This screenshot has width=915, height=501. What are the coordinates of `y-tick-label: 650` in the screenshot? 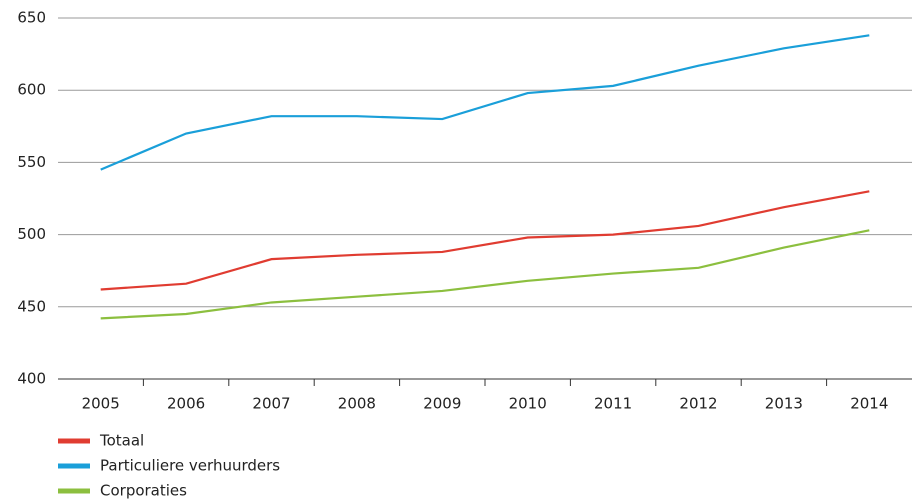 It's located at (31, 18).